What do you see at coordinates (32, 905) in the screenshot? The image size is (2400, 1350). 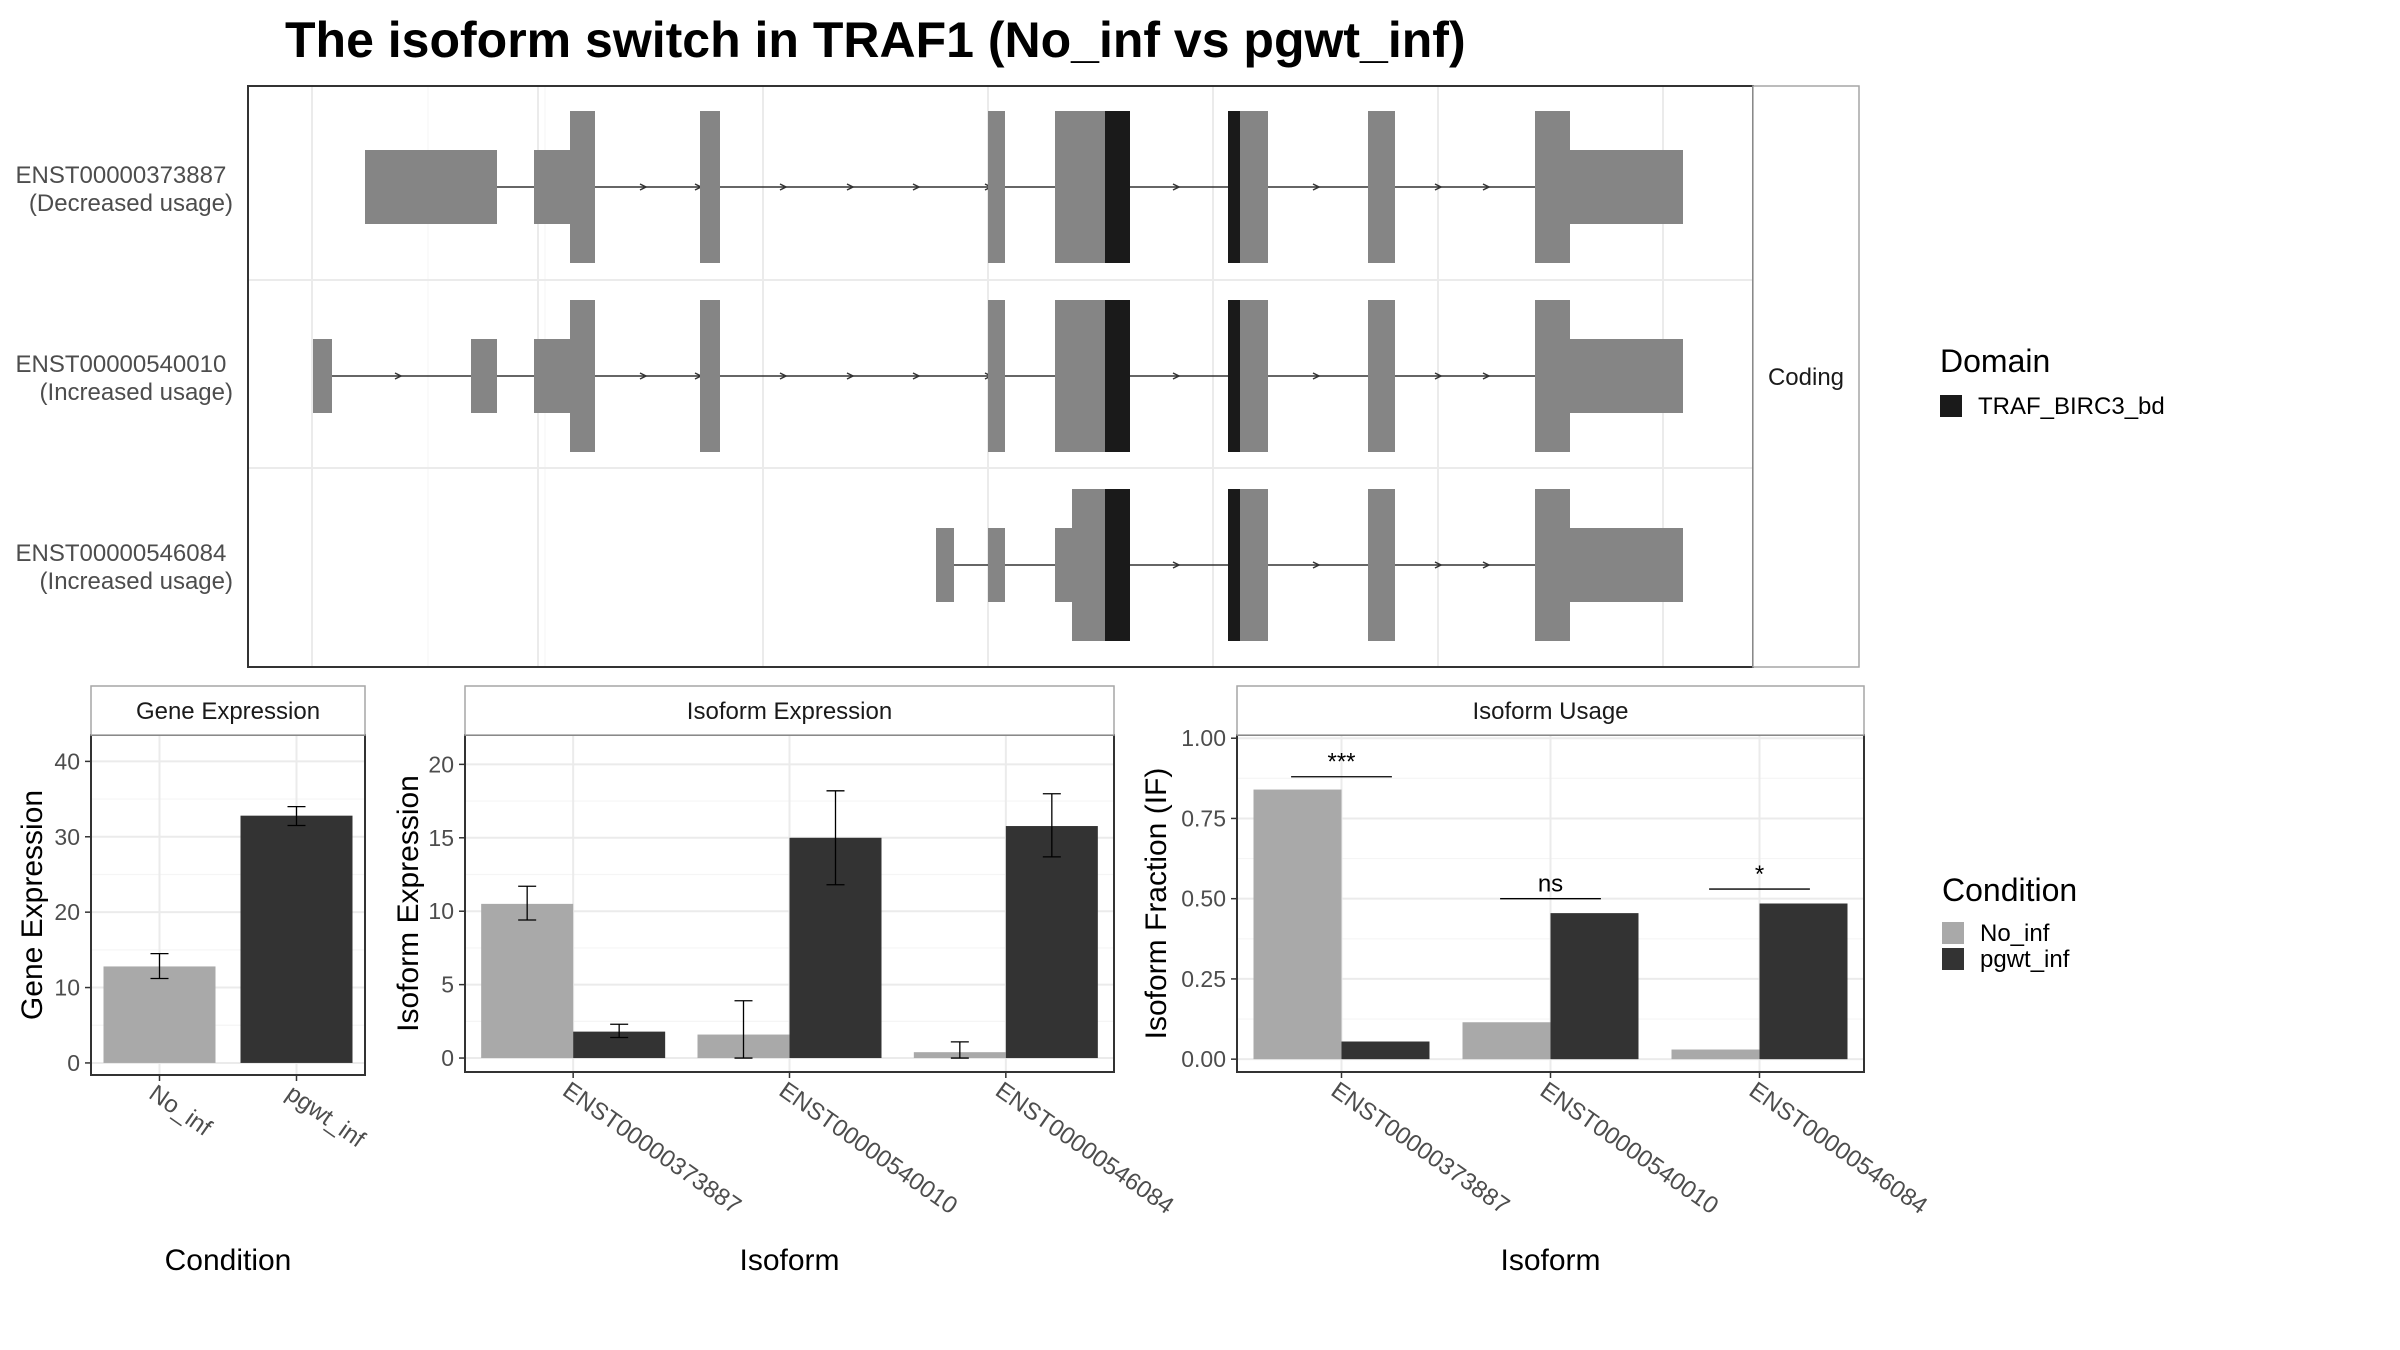 I see `y-axis-title: Gene Expression` at bounding box center [32, 905].